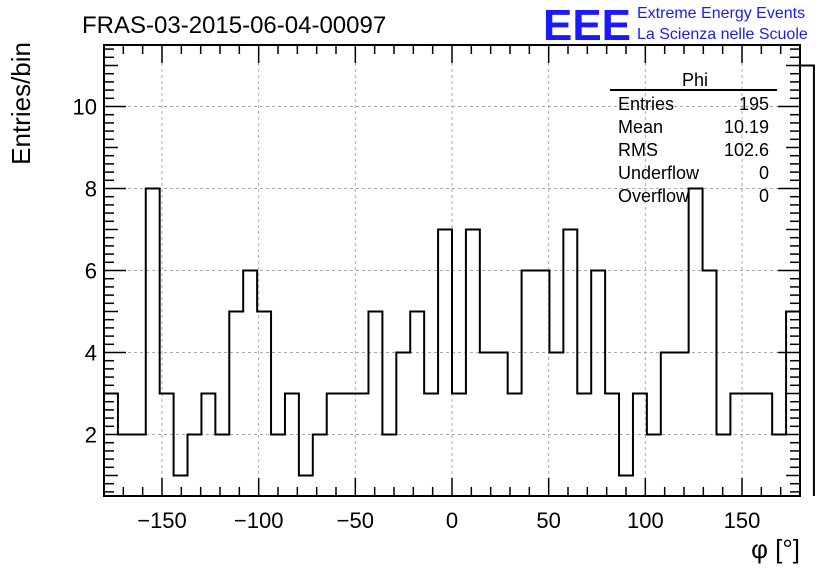  What do you see at coordinates (645, 520) in the screenshot?
I see `x-tick-label: 100` at bounding box center [645, 520].